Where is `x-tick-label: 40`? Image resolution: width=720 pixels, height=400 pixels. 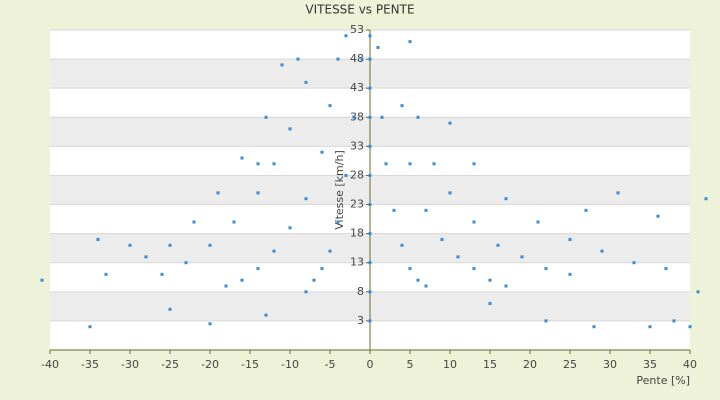 x-tick-label: 40 is located at coordinates (690, 364).